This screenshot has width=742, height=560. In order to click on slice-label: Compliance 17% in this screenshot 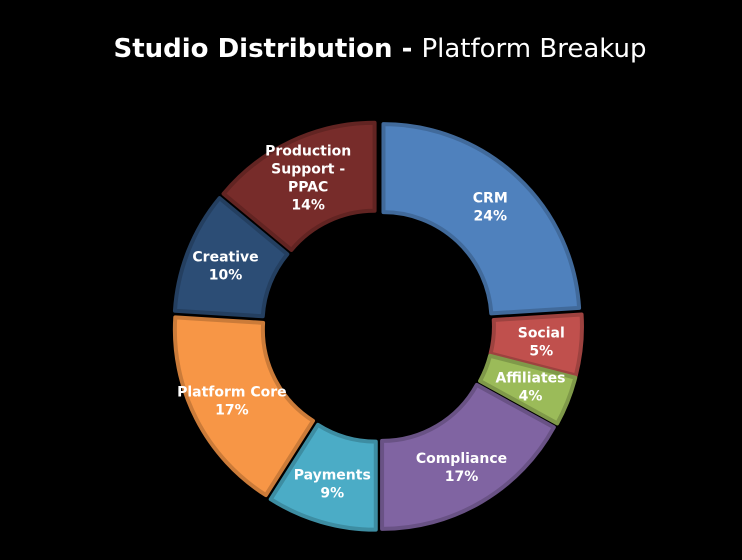, I will do `click(461, 468)`.